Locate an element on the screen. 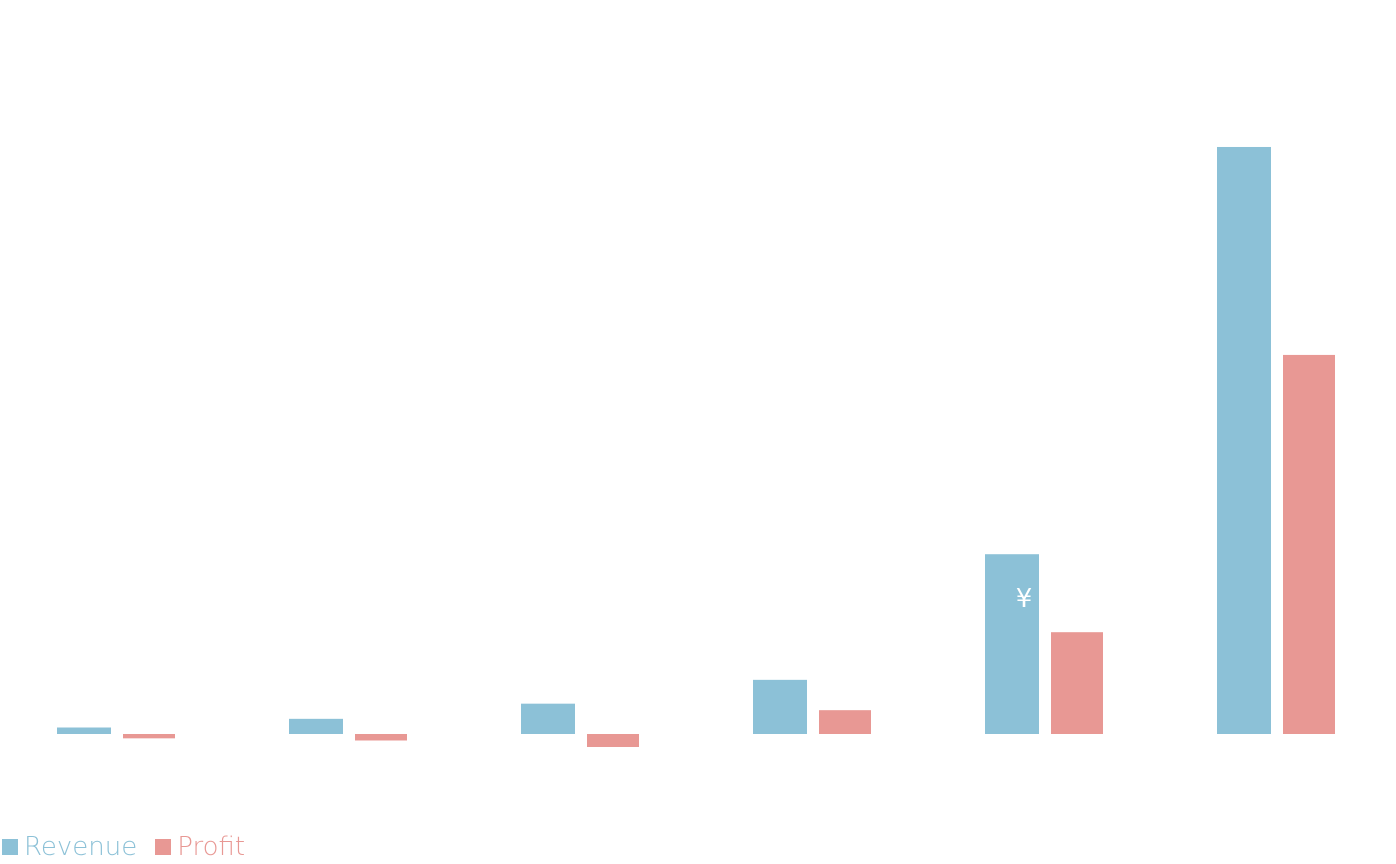 Image resolution: width=1396 pixels, height=864 pixels. legend-label-profit: Profit is located at coordinates (211, 847).